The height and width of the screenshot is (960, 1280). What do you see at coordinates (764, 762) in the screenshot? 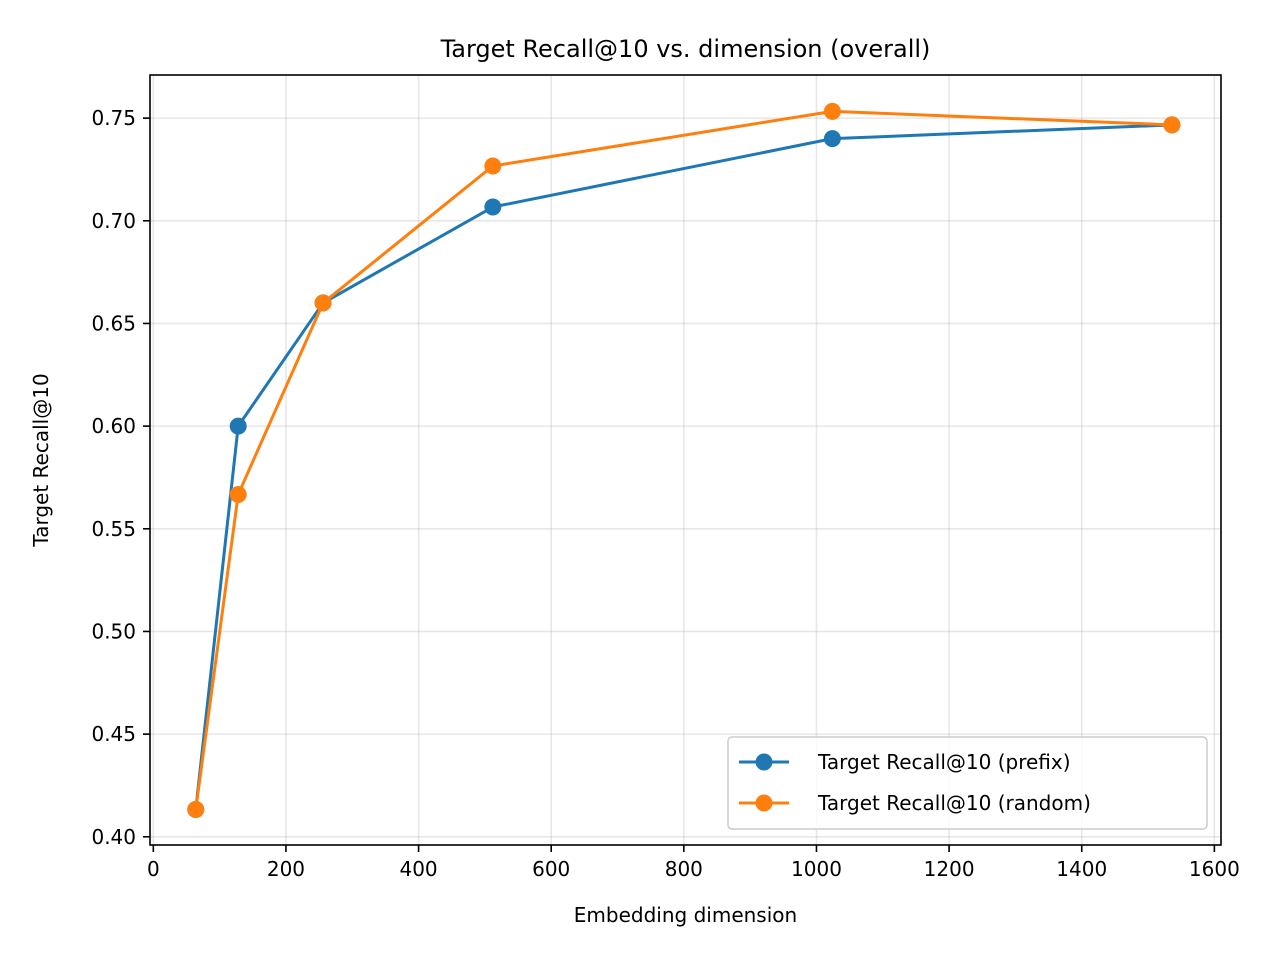
I see `legend-marker-prefix` at bounding box center [764, 762].